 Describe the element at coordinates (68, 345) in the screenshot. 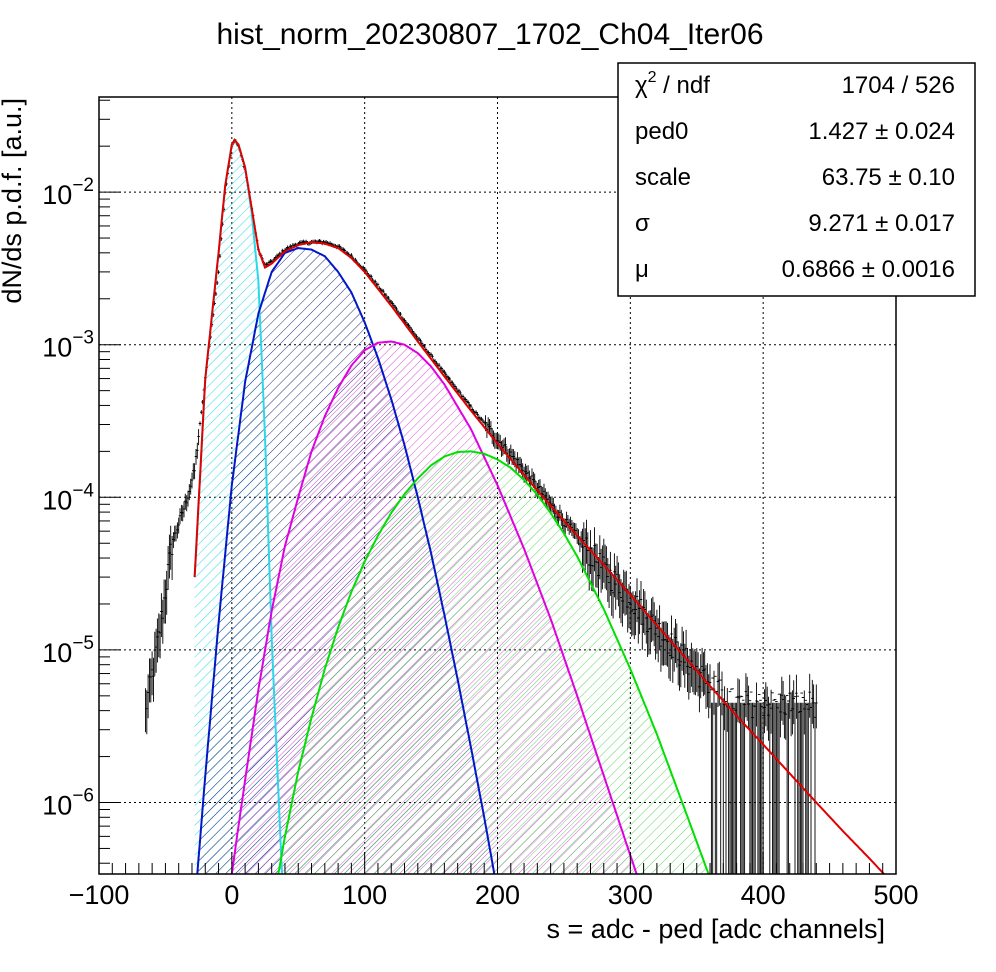

I see `y-tick-label: 10⁻³` at that location.